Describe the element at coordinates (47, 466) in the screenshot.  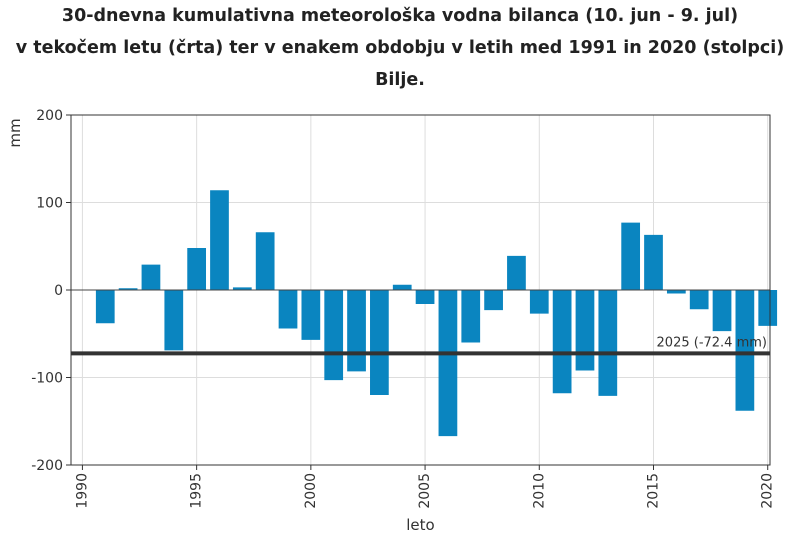
I see `y-tick-label: -200` at that location.